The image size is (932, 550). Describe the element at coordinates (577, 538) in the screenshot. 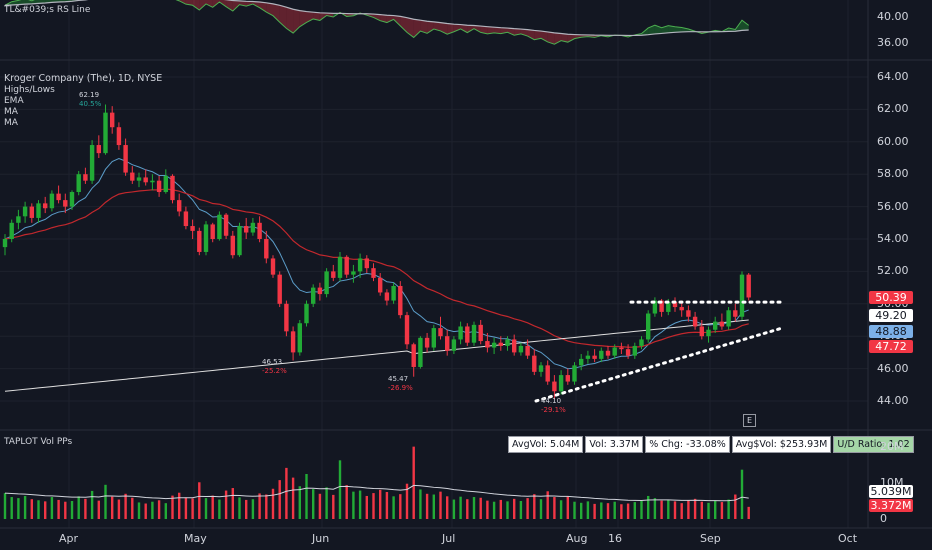

I see `x-axis-label: Aug` at that location.